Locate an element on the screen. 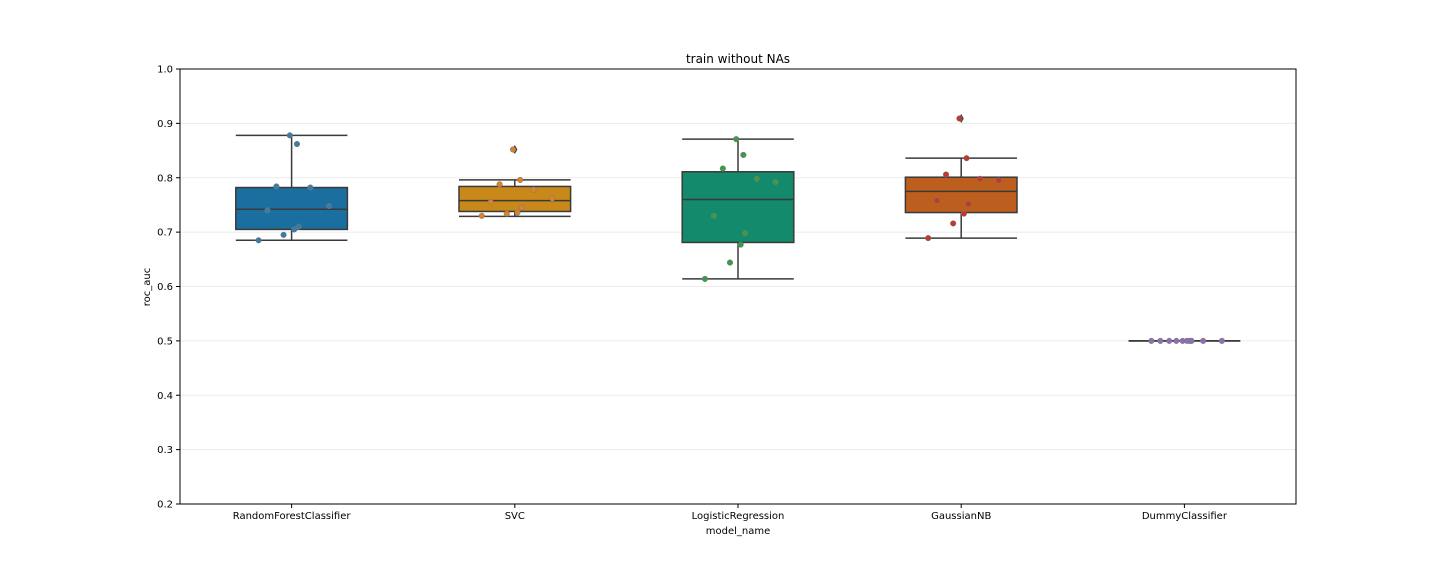  points-GaussianNB is located at coordinates (963, 178).